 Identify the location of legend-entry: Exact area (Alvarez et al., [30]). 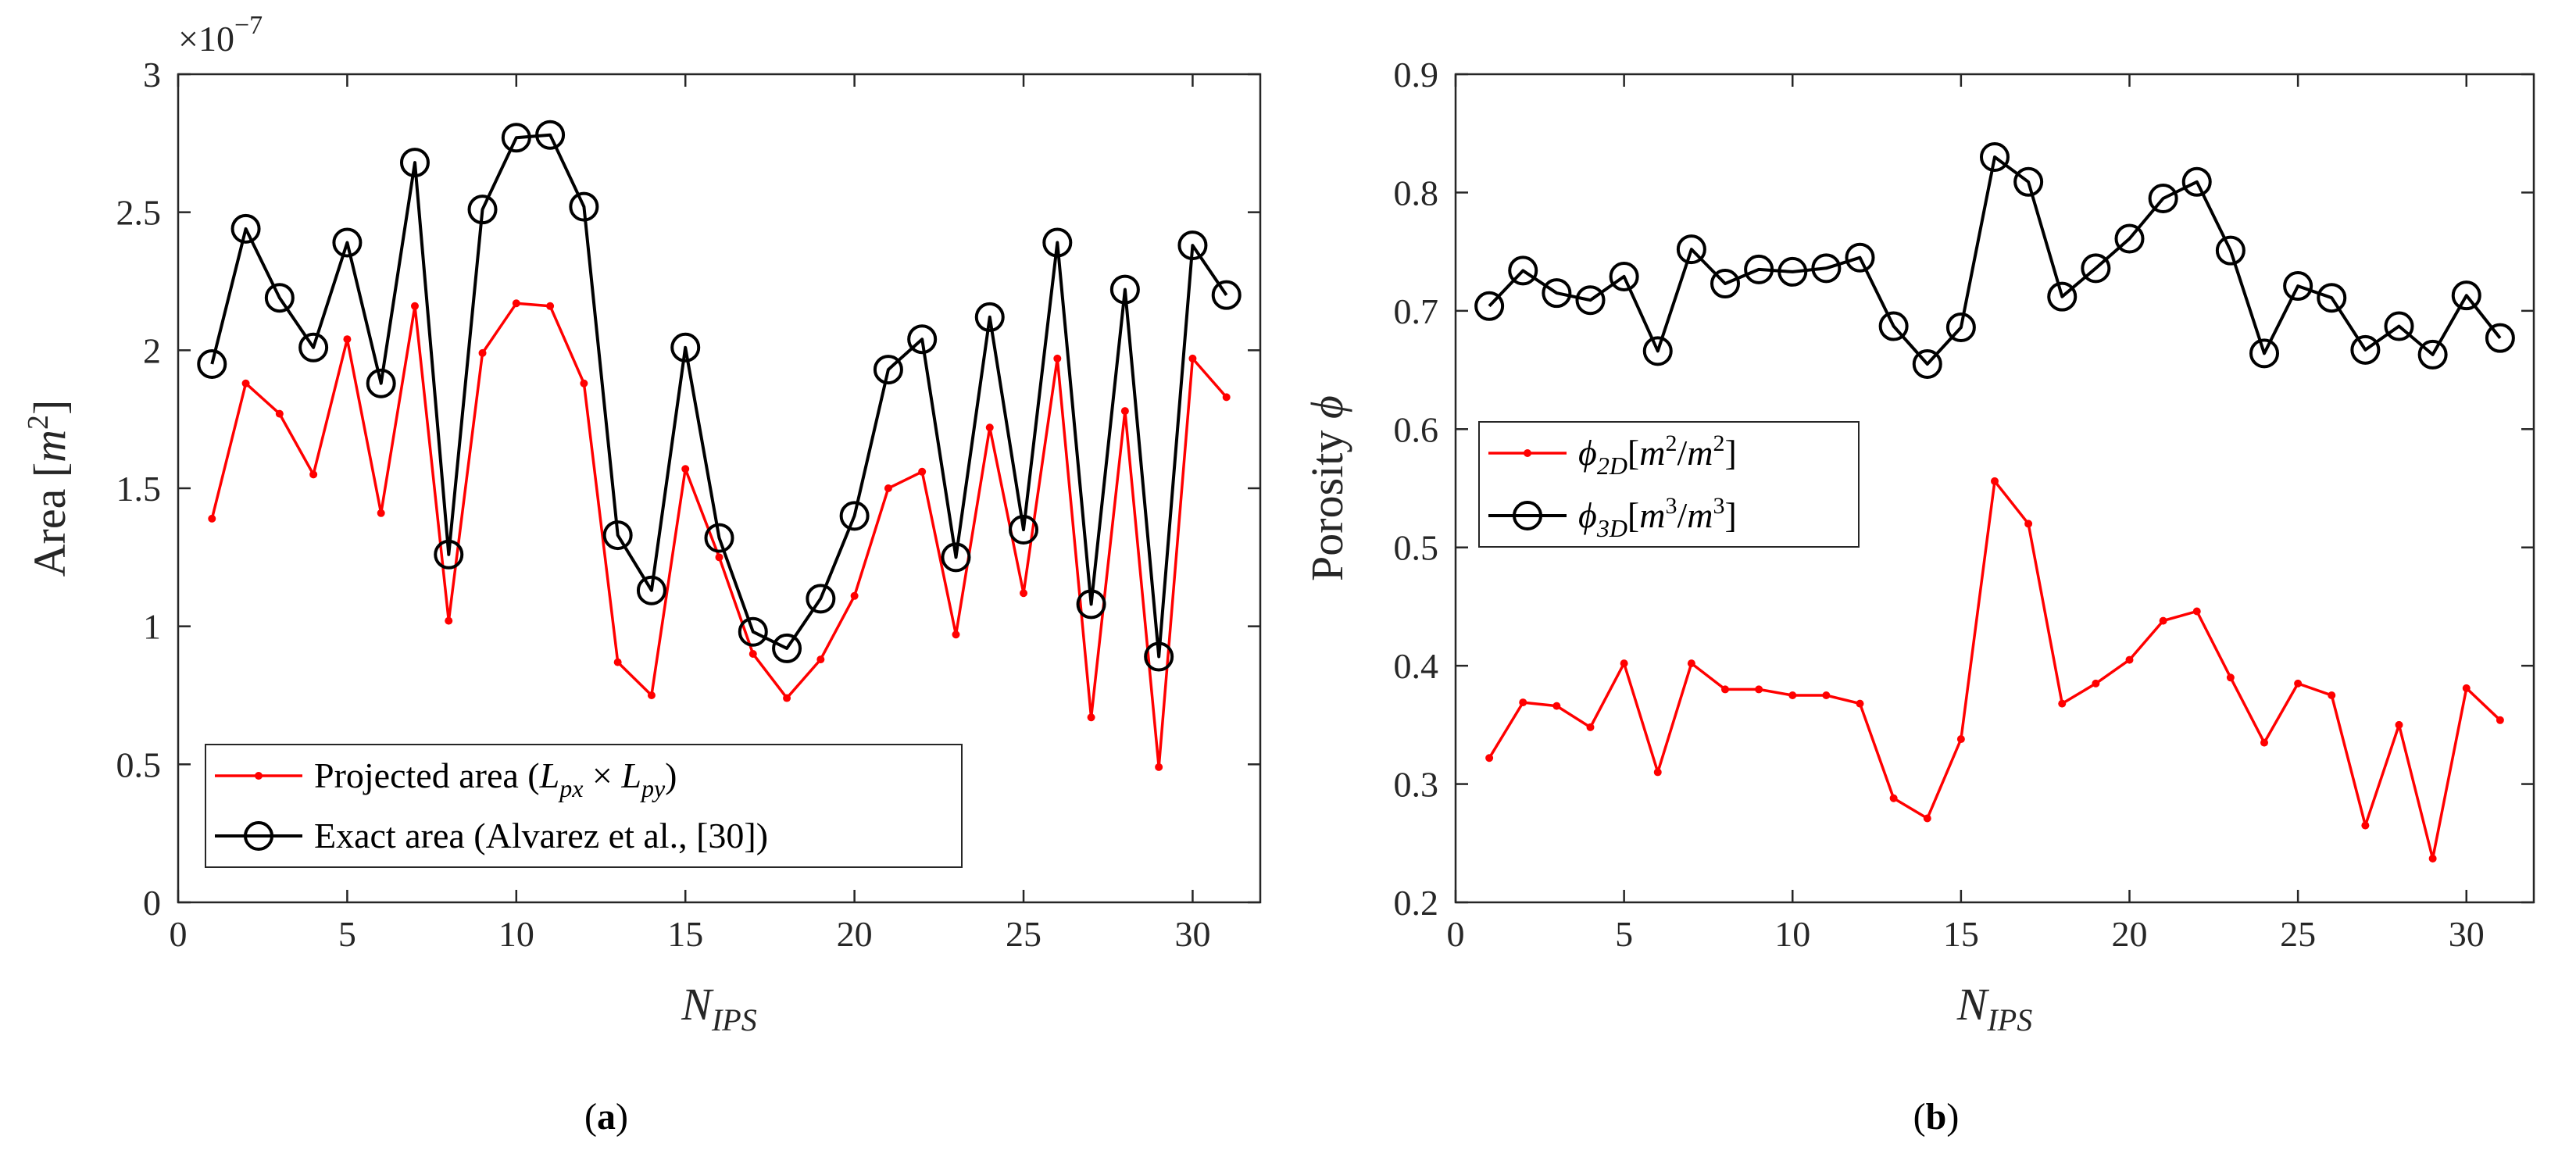
(541, 835).